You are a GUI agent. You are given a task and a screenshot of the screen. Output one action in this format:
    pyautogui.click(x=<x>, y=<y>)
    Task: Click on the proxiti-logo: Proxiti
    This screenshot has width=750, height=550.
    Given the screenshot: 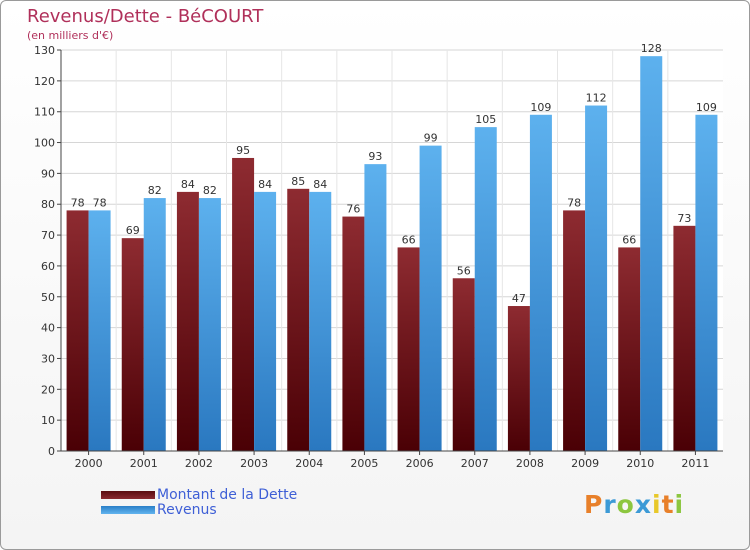 What is the action you would take?
    pyautogui.click(x=634, y=504)
    